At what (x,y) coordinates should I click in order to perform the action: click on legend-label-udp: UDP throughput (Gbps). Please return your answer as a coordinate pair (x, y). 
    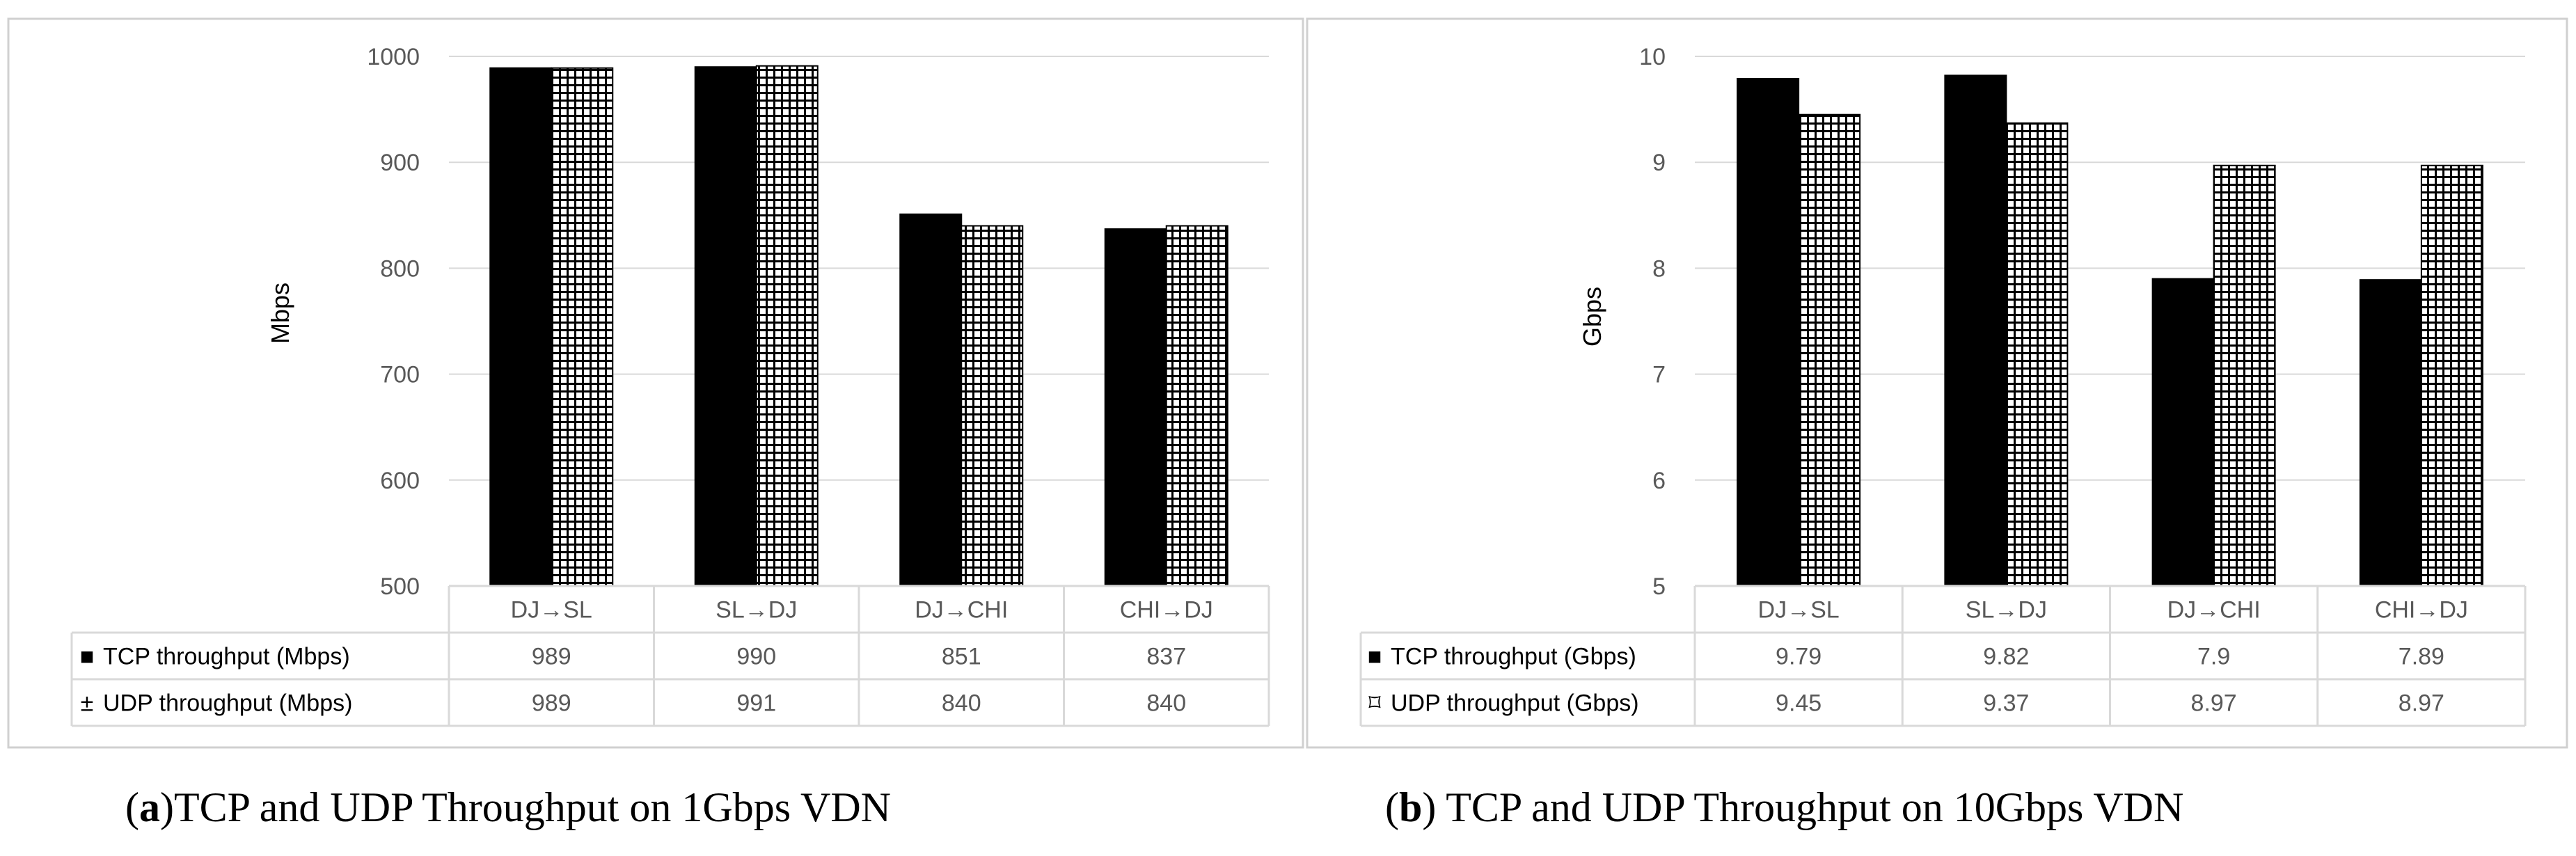
    Looking at the image, I should click on (1515, 703).